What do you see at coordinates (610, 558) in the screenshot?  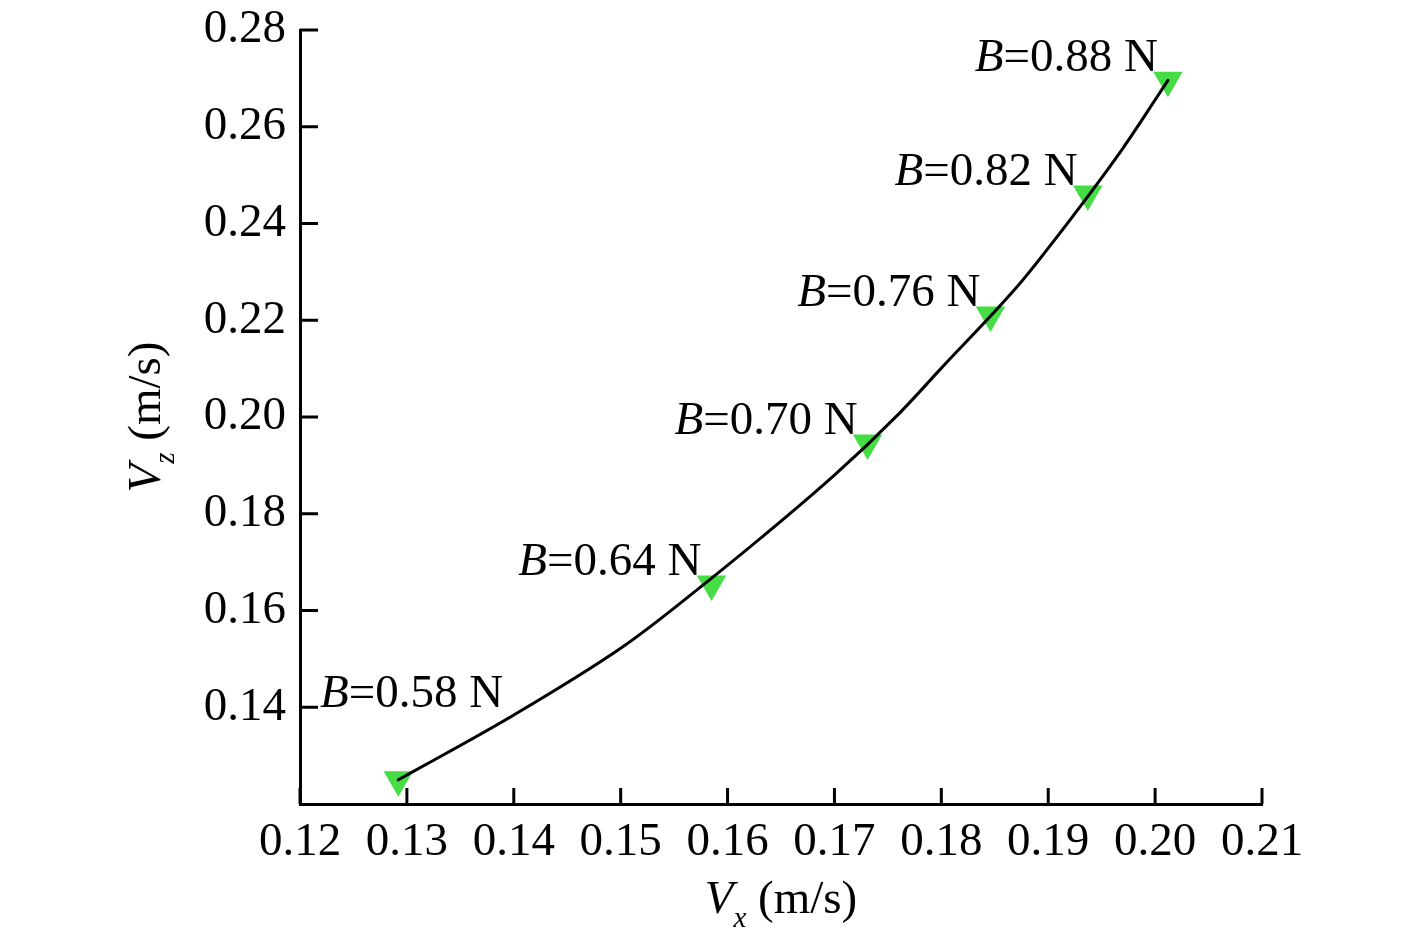 I see `annotation: B=0.64 N` at bounding box center [610, 558].